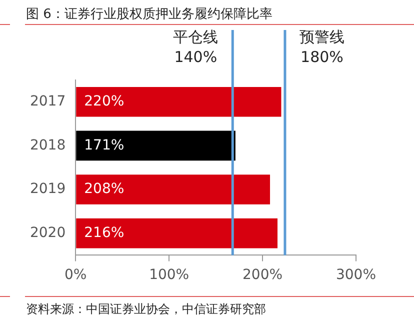 This screenshot has height=323, width=414. I want to click on data-label: 208%, so click(104, 189).